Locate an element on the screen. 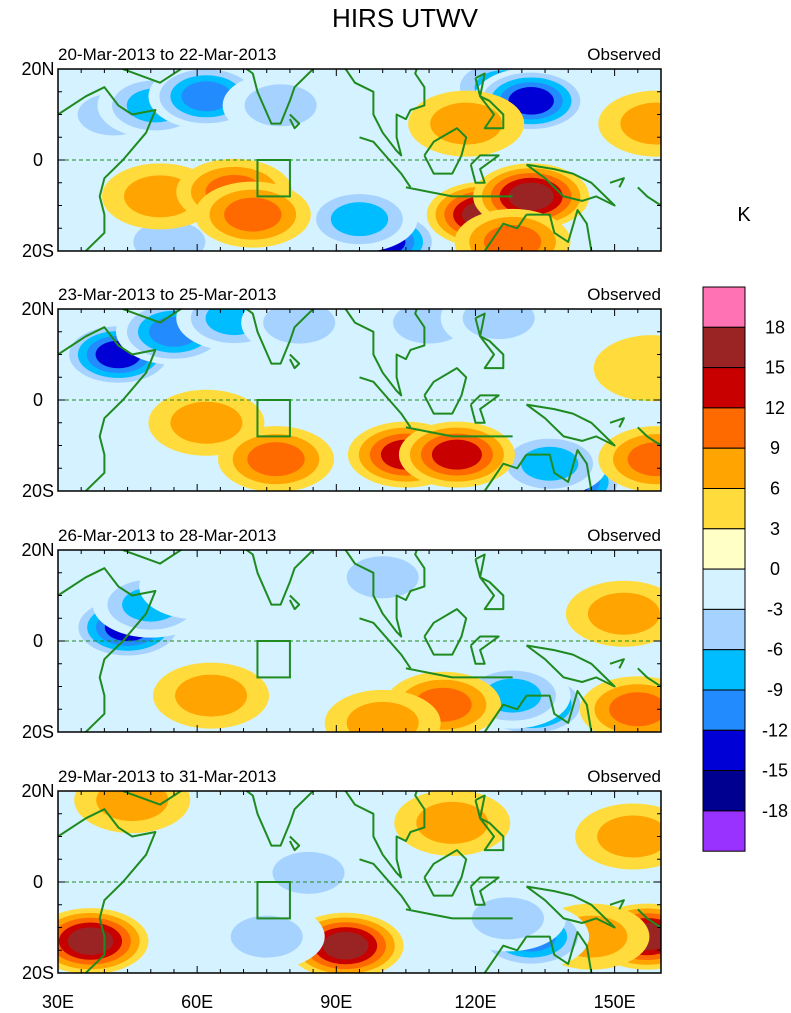 The image size is (791, 1013). colorbar-tick-label: 3 is located at coordinates (775, 529).